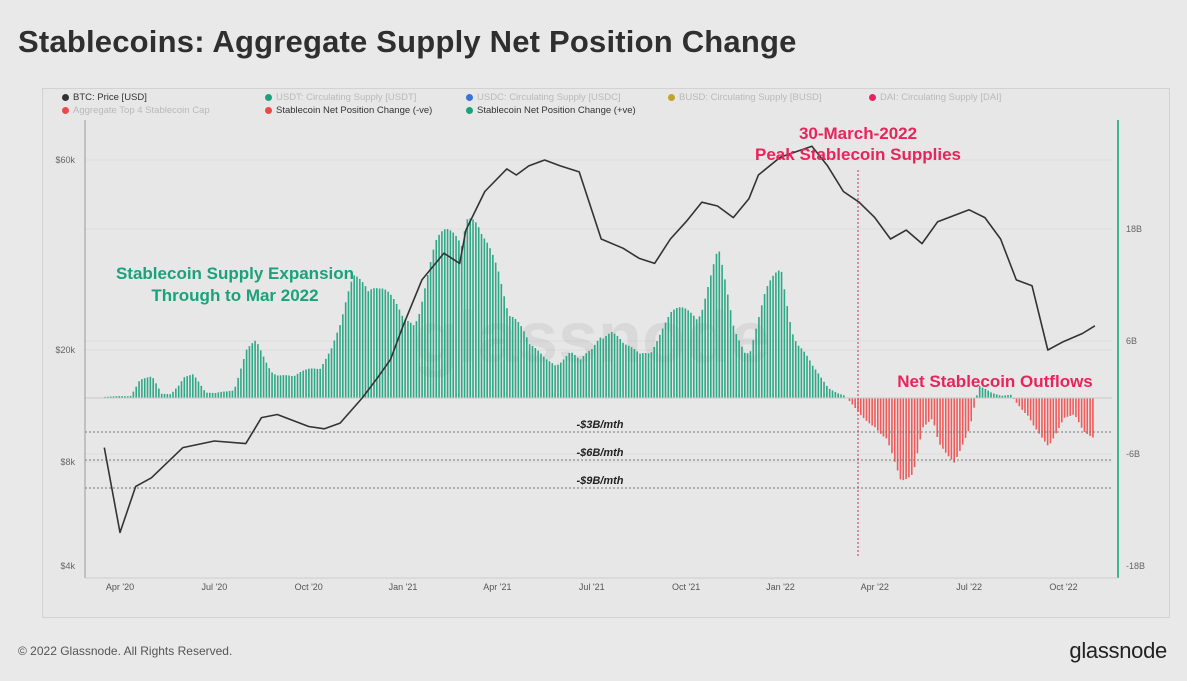 Image resolution: width=1187 pixels, height=681 pixels. Describe the element at coordinates (750, 97) in the screenshot. I see `legend-label: BUSD: Circulating Supply [BUSD]` at that location.